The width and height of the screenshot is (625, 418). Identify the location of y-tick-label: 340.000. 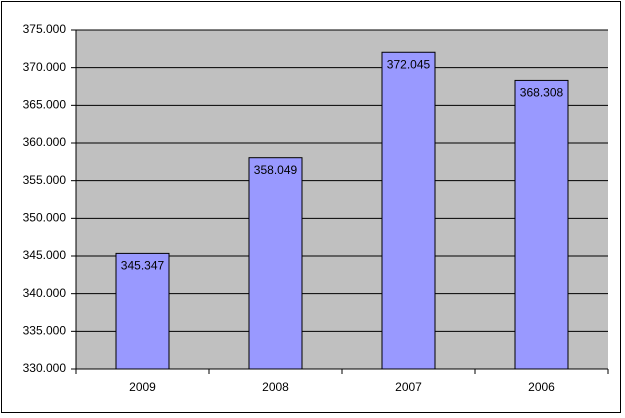
(45, 293).